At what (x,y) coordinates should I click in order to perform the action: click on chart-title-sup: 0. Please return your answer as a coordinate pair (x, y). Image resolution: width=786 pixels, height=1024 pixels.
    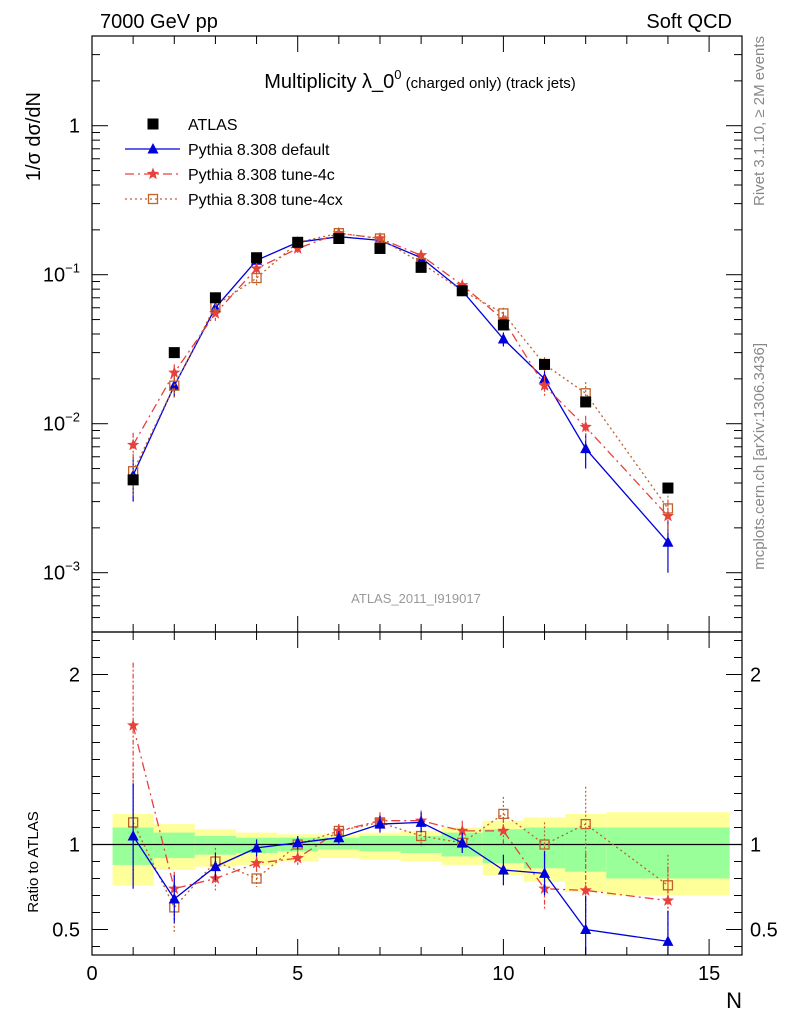
    Looking at the image, I should click on (397, 74).